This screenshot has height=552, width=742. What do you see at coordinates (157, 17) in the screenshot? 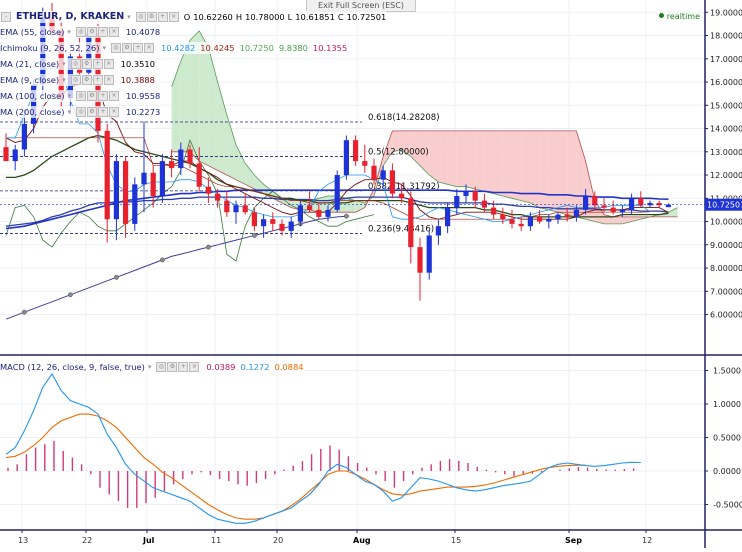
I see `series-controls: ◎ ⚙ + ×` at bounding box center [157, 17].